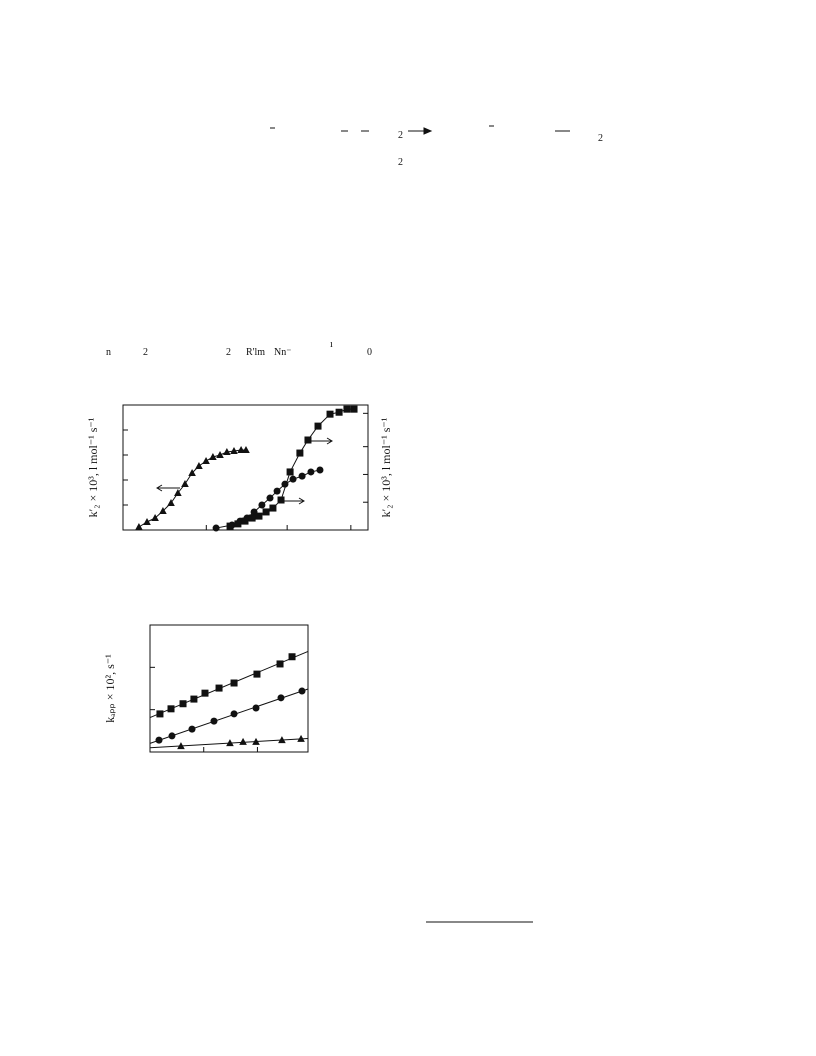  I want to click on text-fragment: 0, so click(369, 352).